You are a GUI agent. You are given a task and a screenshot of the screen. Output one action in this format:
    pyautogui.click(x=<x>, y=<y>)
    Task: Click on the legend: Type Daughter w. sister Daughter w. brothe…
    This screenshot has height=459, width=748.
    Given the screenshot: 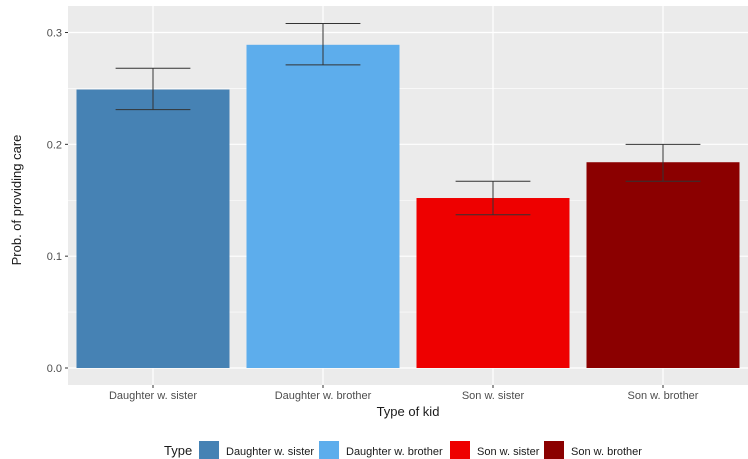 What is the action you would take?
    pyautogui.click(x=403, y=450)
    